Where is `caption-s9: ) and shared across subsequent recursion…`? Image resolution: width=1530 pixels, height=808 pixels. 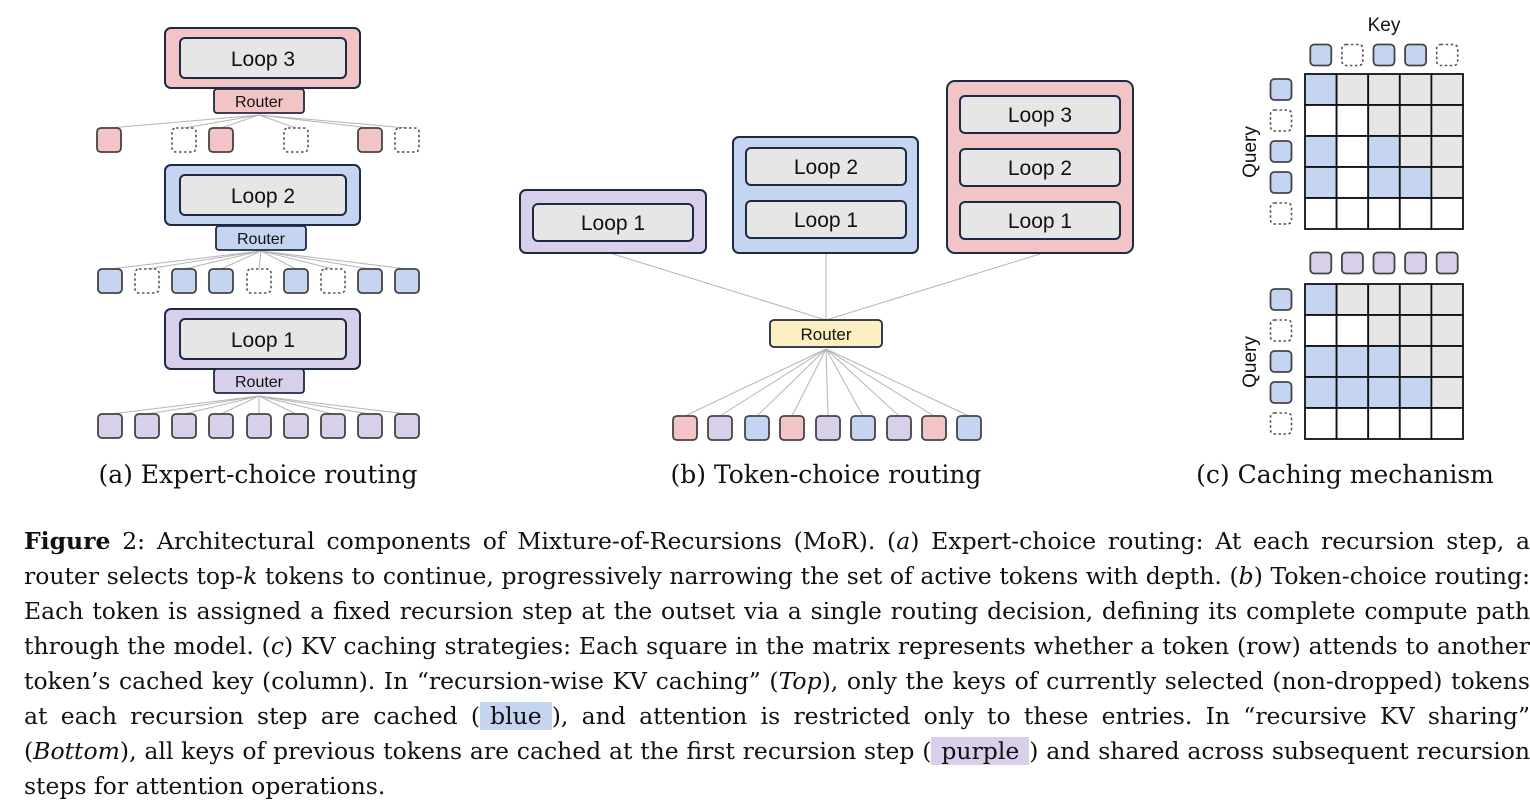 caption-s9: ) and shared across subsequent recursion… is located at coordinates (777, 768).